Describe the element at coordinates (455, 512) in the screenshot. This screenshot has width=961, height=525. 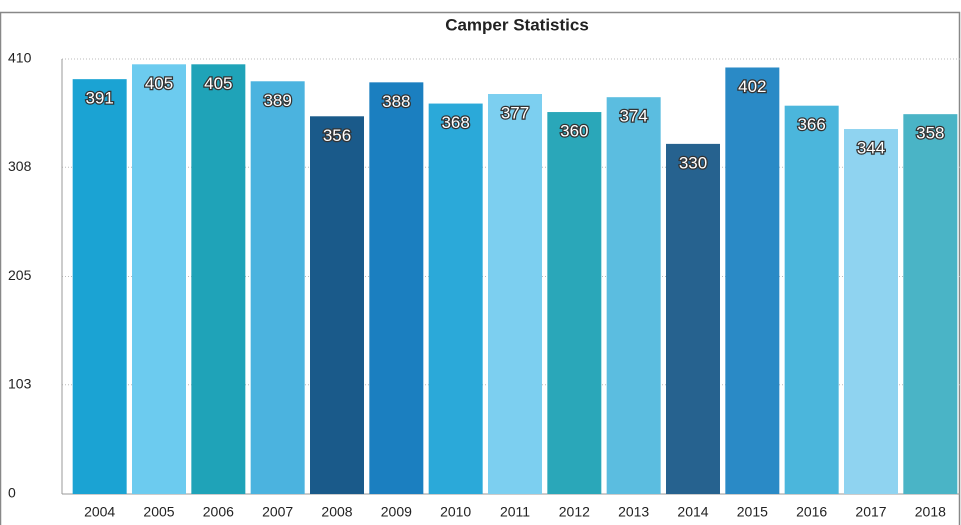
I see `x-tick-label: 2010` at that location.